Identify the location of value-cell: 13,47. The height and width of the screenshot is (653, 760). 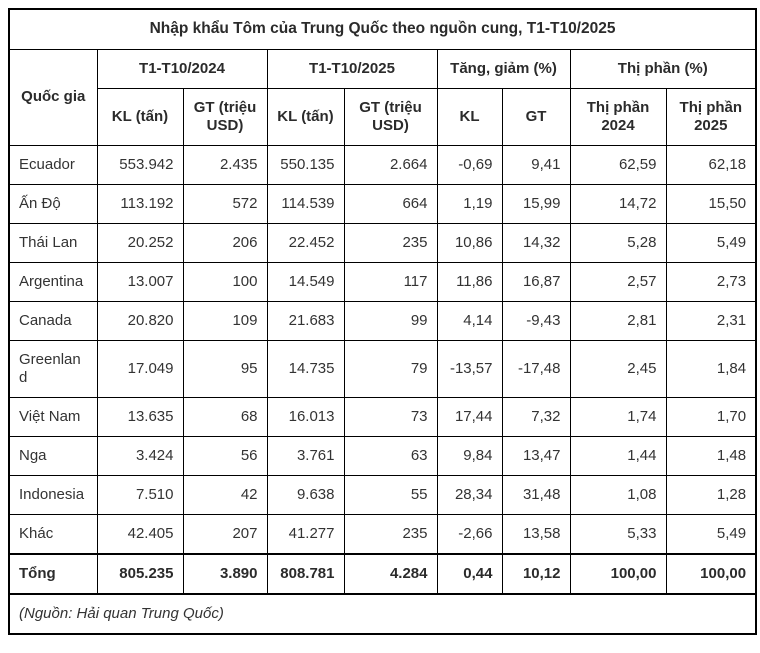
(536, 455).